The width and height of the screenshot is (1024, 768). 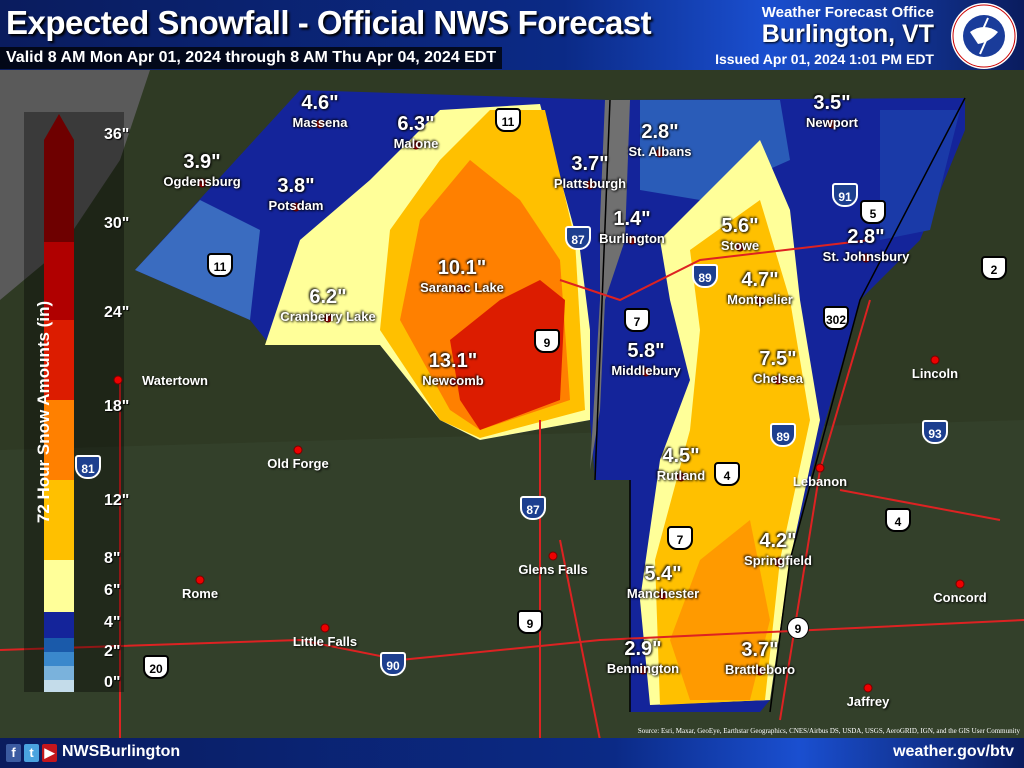 What do you see at coordinates (320, 103) in the screenshot?
I see `snow-amount: 4.6"` at bounding box center [320, 103].